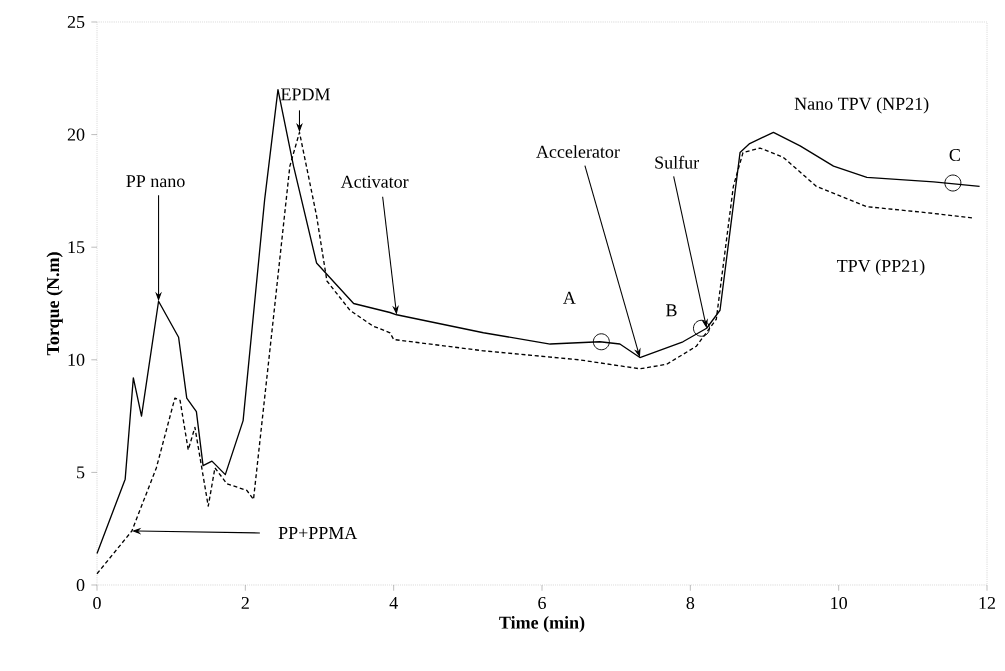 This screenshot has width=1005, height=671. What do you see at coordinates (76, 247) in the screenshot?
I see `y-tick-label: 15` at bounding box center [76, 247].